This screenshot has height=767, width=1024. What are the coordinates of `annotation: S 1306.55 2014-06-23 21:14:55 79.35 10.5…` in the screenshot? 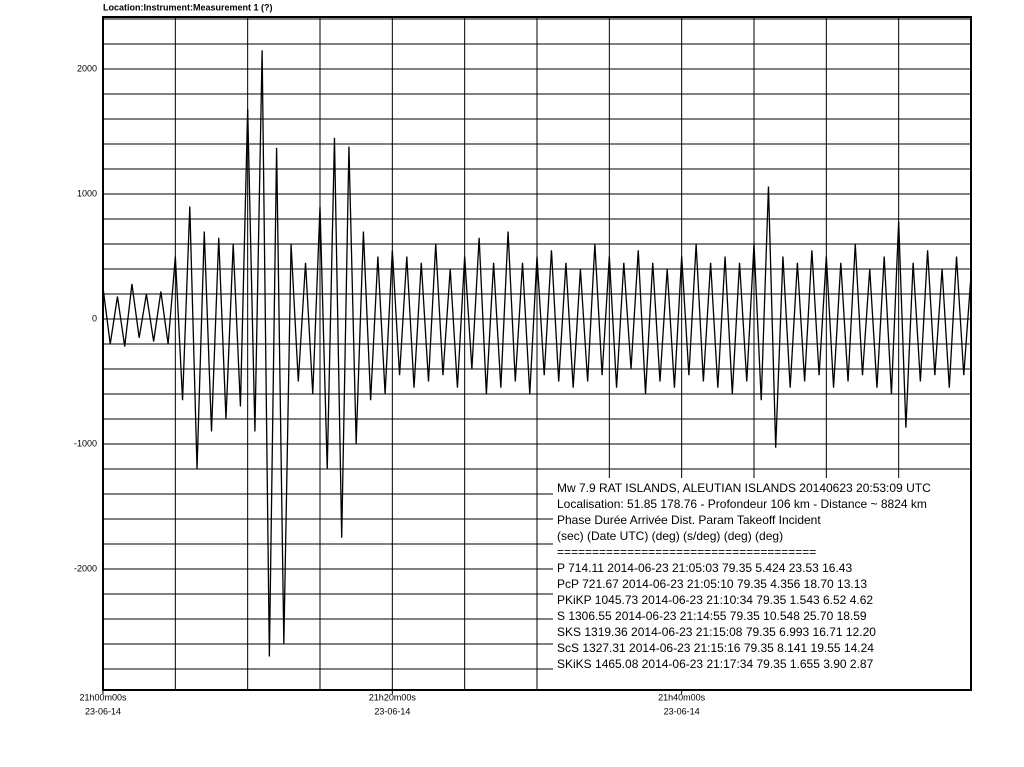 It's located at (712, 616).